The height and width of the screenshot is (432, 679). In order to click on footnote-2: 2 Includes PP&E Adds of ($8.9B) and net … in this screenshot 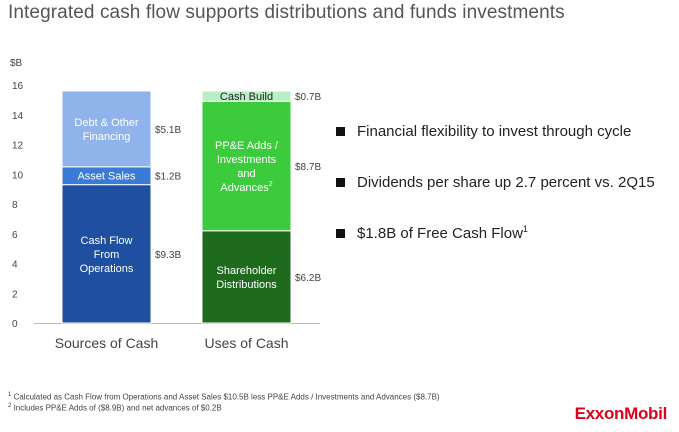, I will do `click(115, 408)`.